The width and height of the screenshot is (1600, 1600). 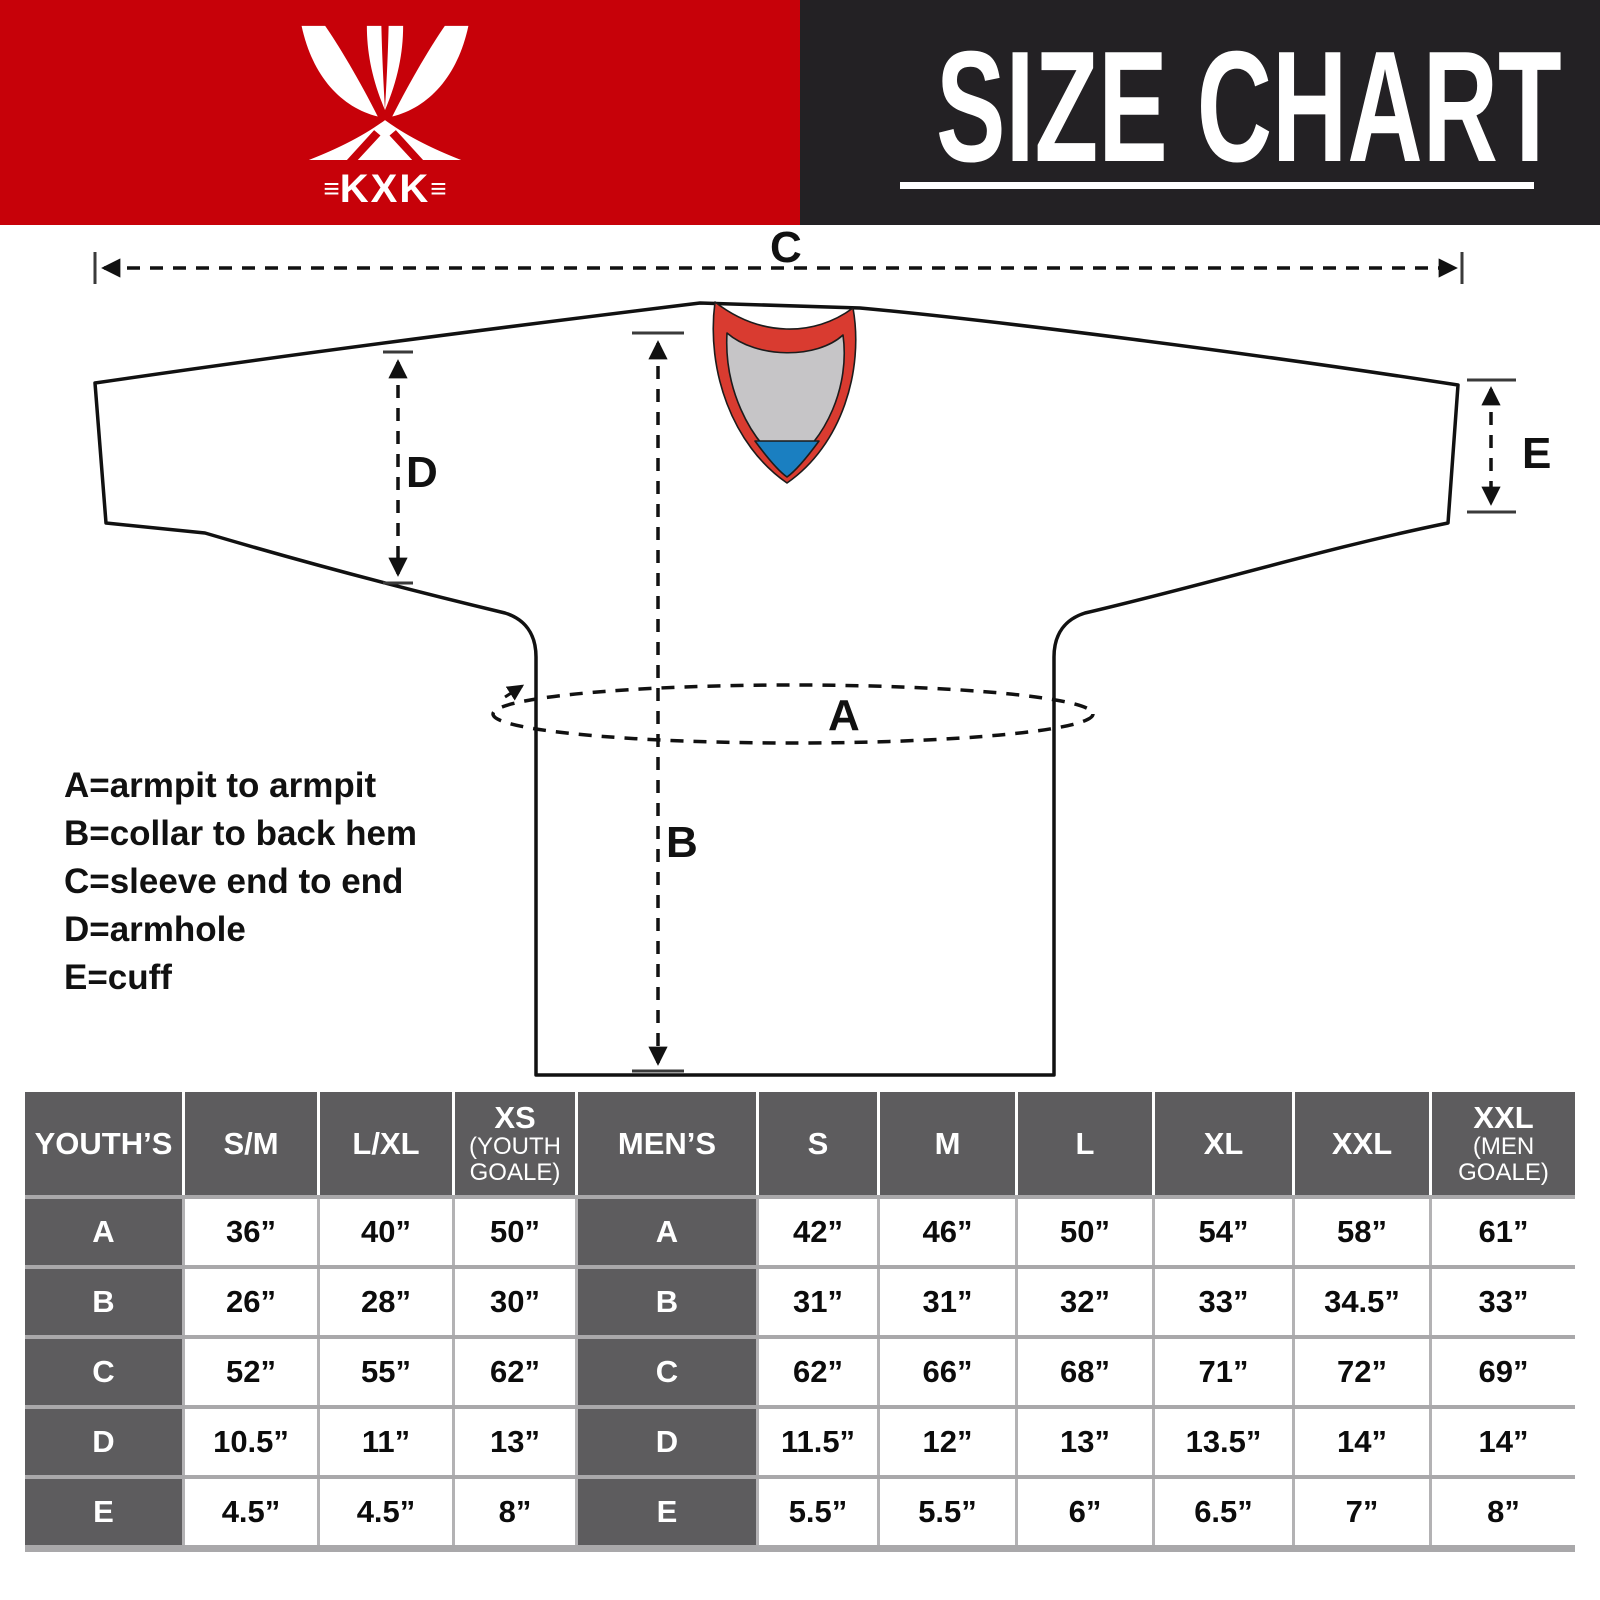 What do you see at coordinates (818, 1232) in the screenshot?
I see `men-value: 42”` at bounding box center [818, 1232].